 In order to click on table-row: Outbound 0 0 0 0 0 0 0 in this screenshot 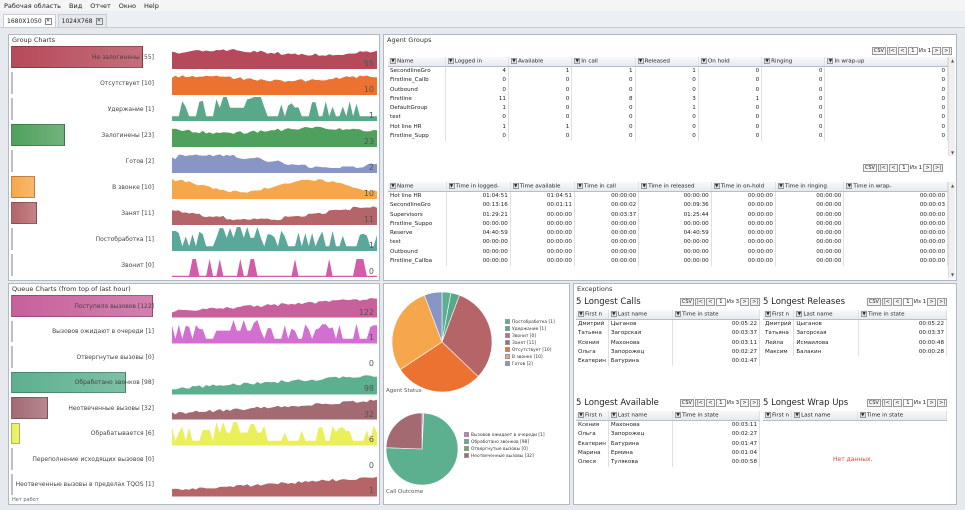, I will do `click(668, 89)`.